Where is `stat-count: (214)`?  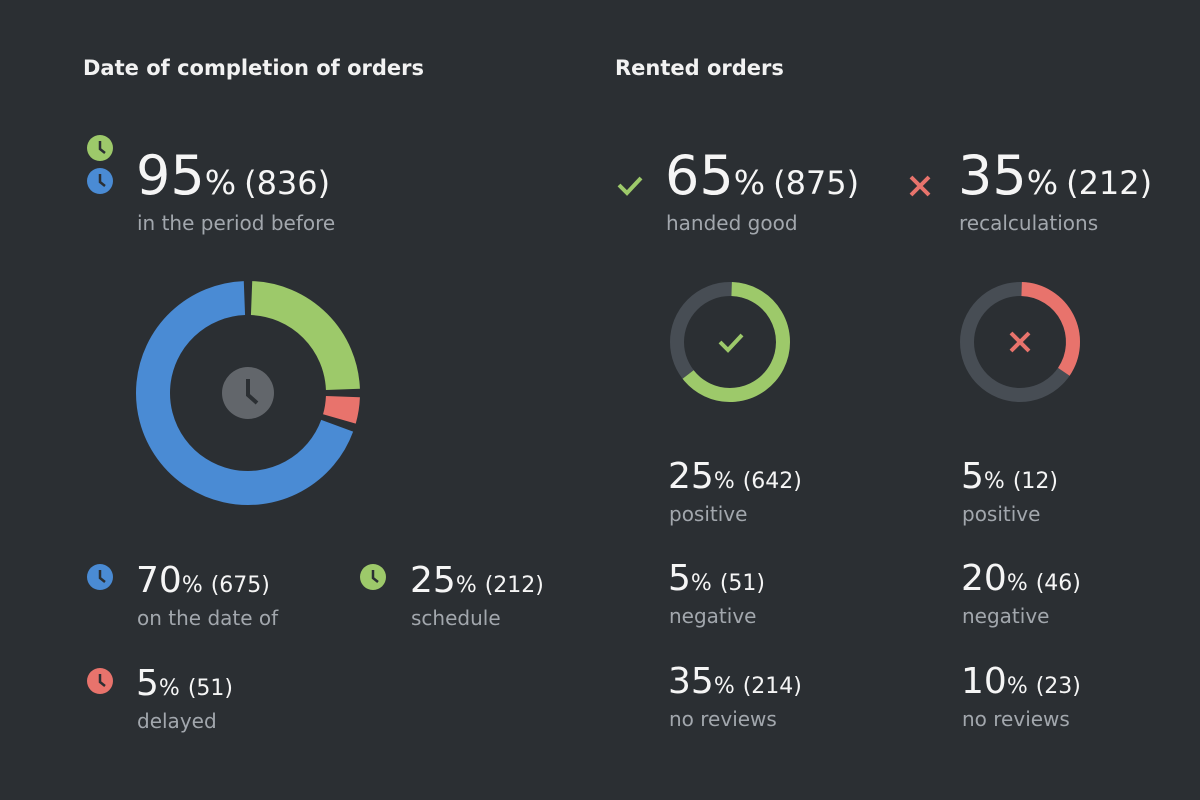 stat-count: (214) is located at coordinates (772, 686).